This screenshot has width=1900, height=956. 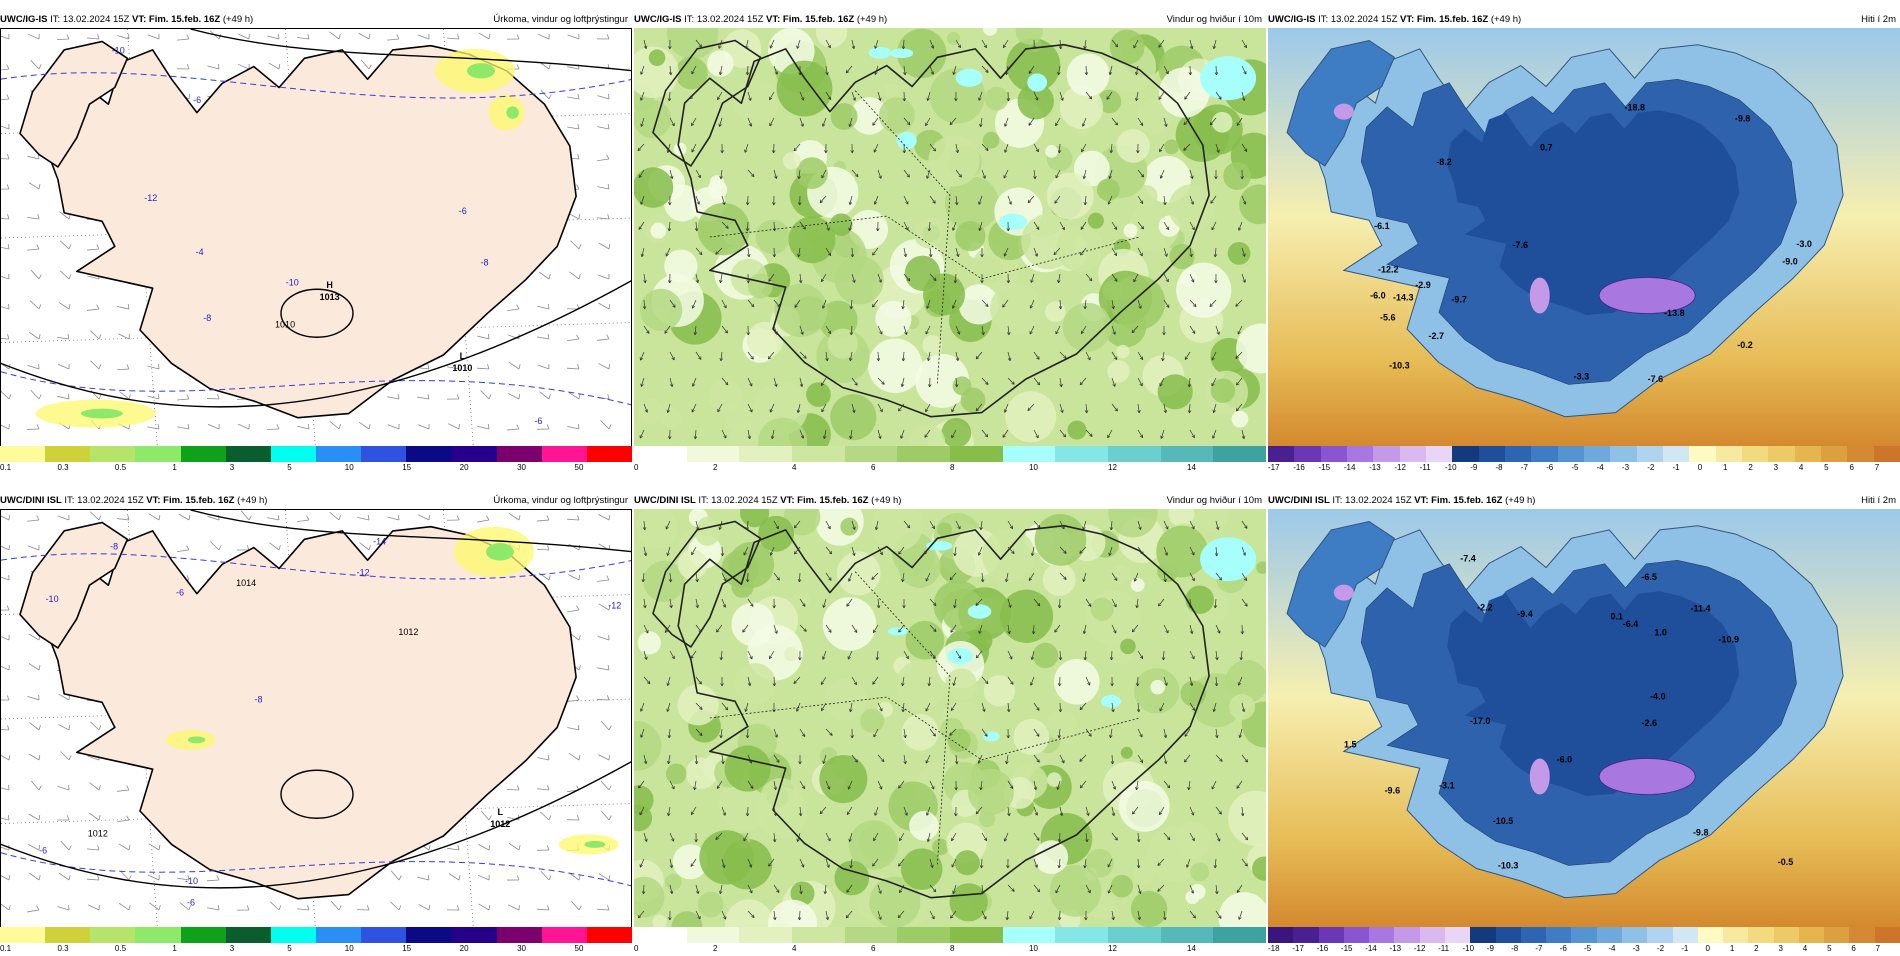 What do you see at coordinates (1485, 607) in the screenshot?
I see `temperature-value-label: -2.2` at bounding box center [1485, 607].